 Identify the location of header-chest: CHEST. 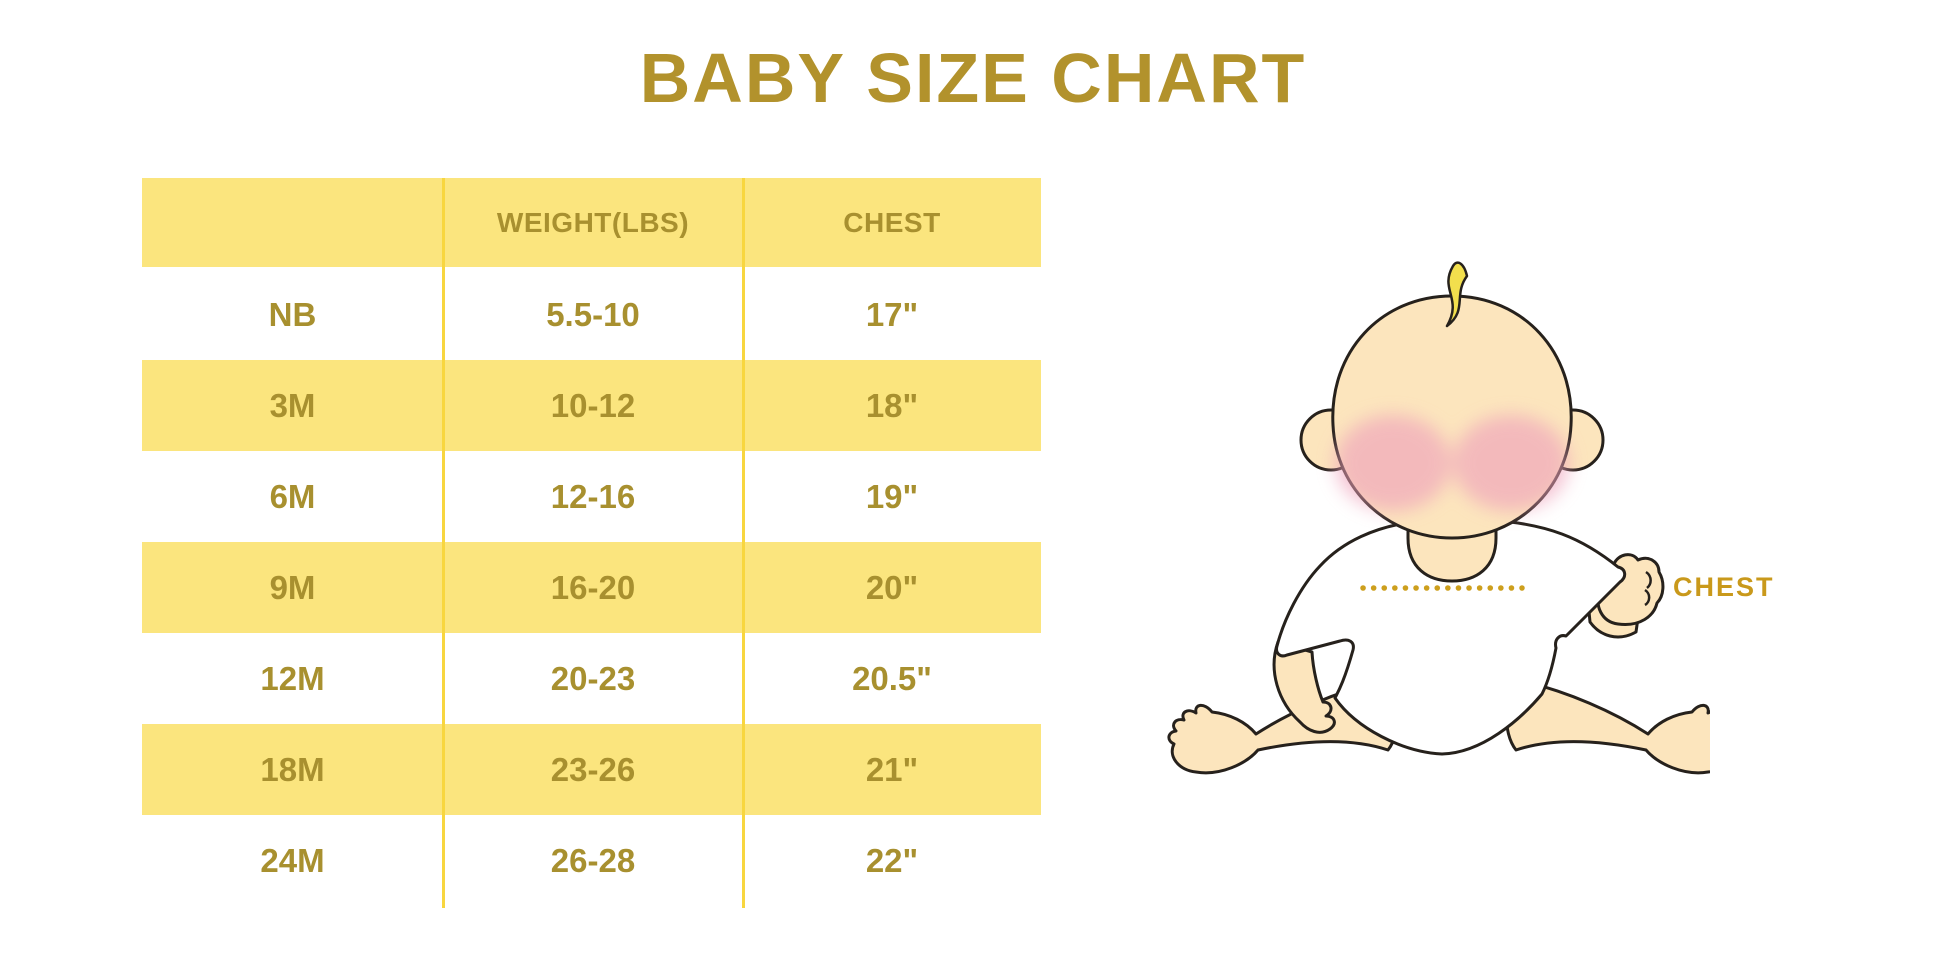
(892, 222).